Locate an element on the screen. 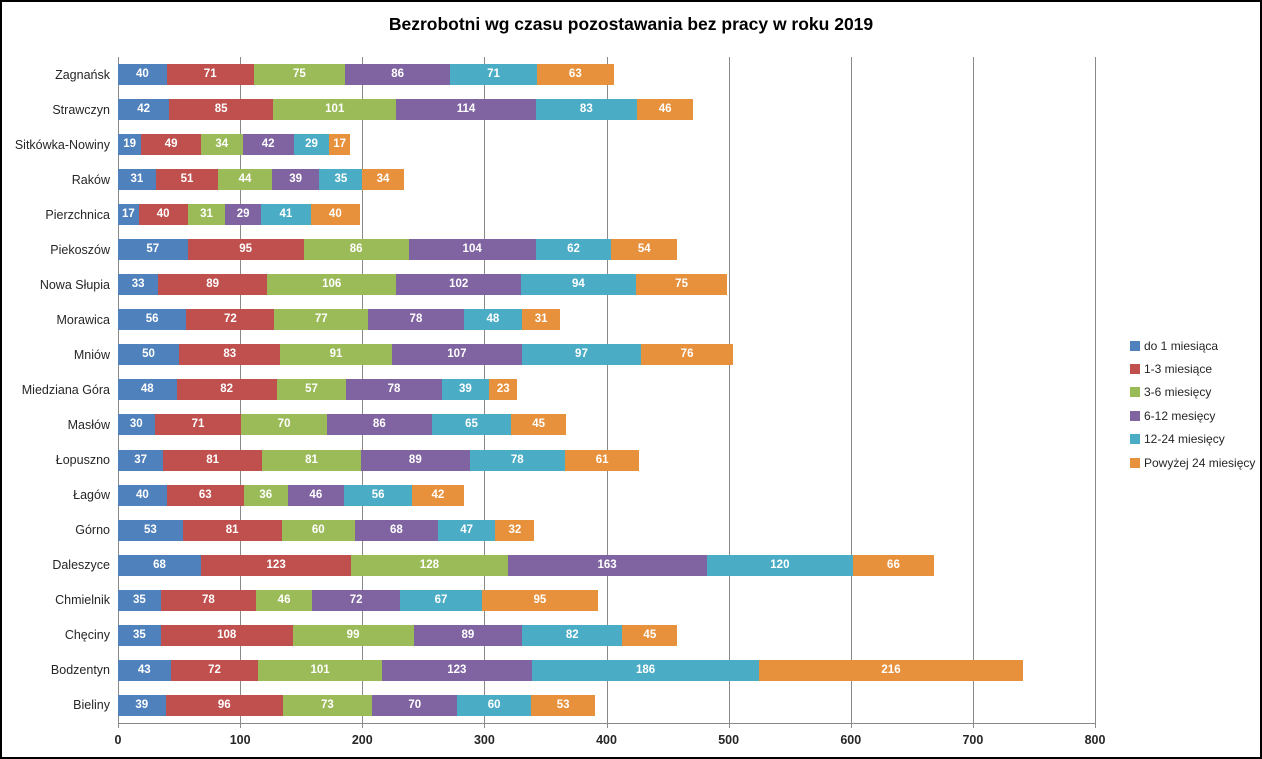  value-label: 86 is located at coordinates (356, 249).